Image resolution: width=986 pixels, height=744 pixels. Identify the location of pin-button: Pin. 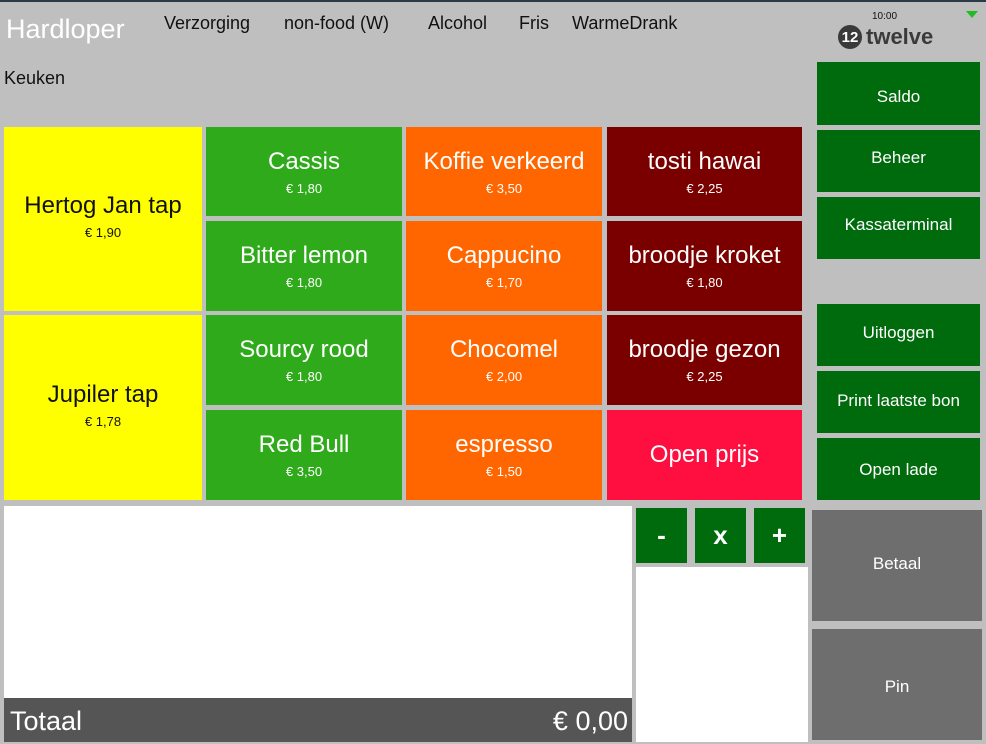
(897, 684).